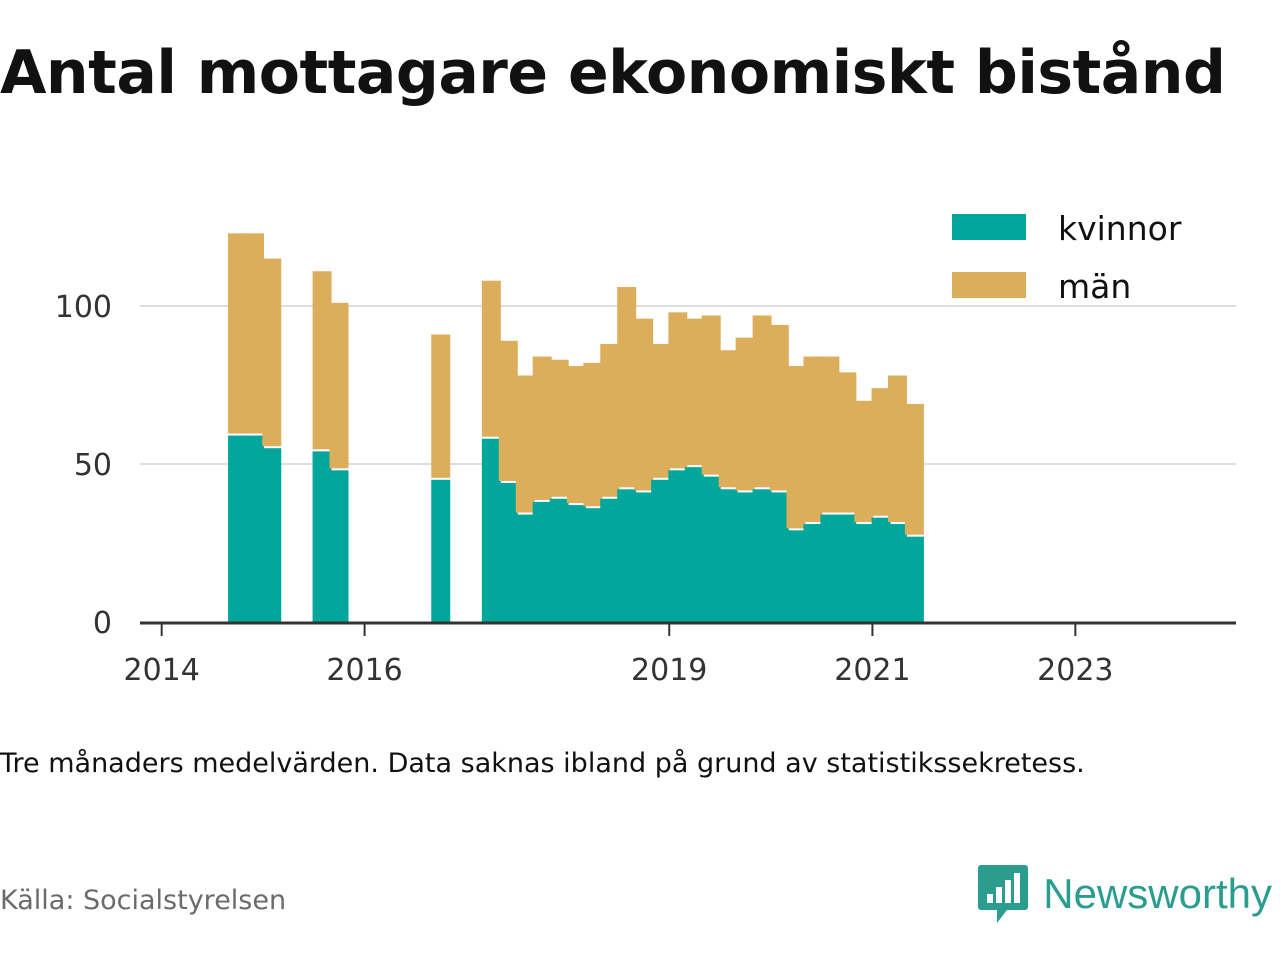 The width and height of the screenshot is (1280, 960). What do you see at coordinates (102, 623) in the screenshot?
I see `y-tick-label: 0` at bounding box center [102, 623].